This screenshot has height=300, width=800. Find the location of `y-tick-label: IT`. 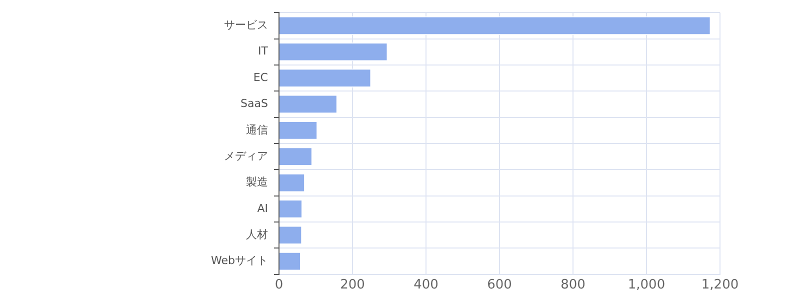

y-tick-label: IT is located at coordinates (263, 51).